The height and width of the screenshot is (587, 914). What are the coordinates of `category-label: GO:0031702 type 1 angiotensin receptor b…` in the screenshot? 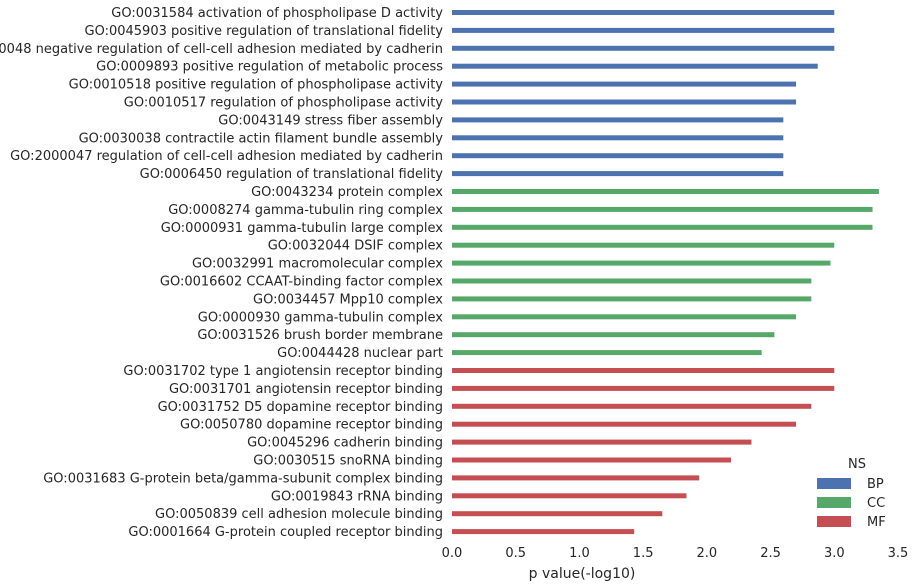 It's located at (283, 371).